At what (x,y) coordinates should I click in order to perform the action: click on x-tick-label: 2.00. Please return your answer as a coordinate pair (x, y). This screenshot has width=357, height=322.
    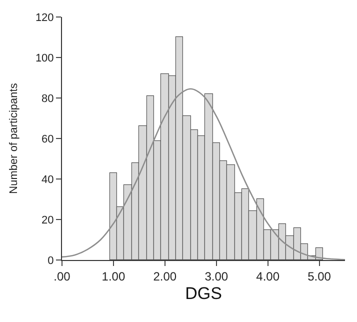
    Looking at the image, I should click on (165, 276).